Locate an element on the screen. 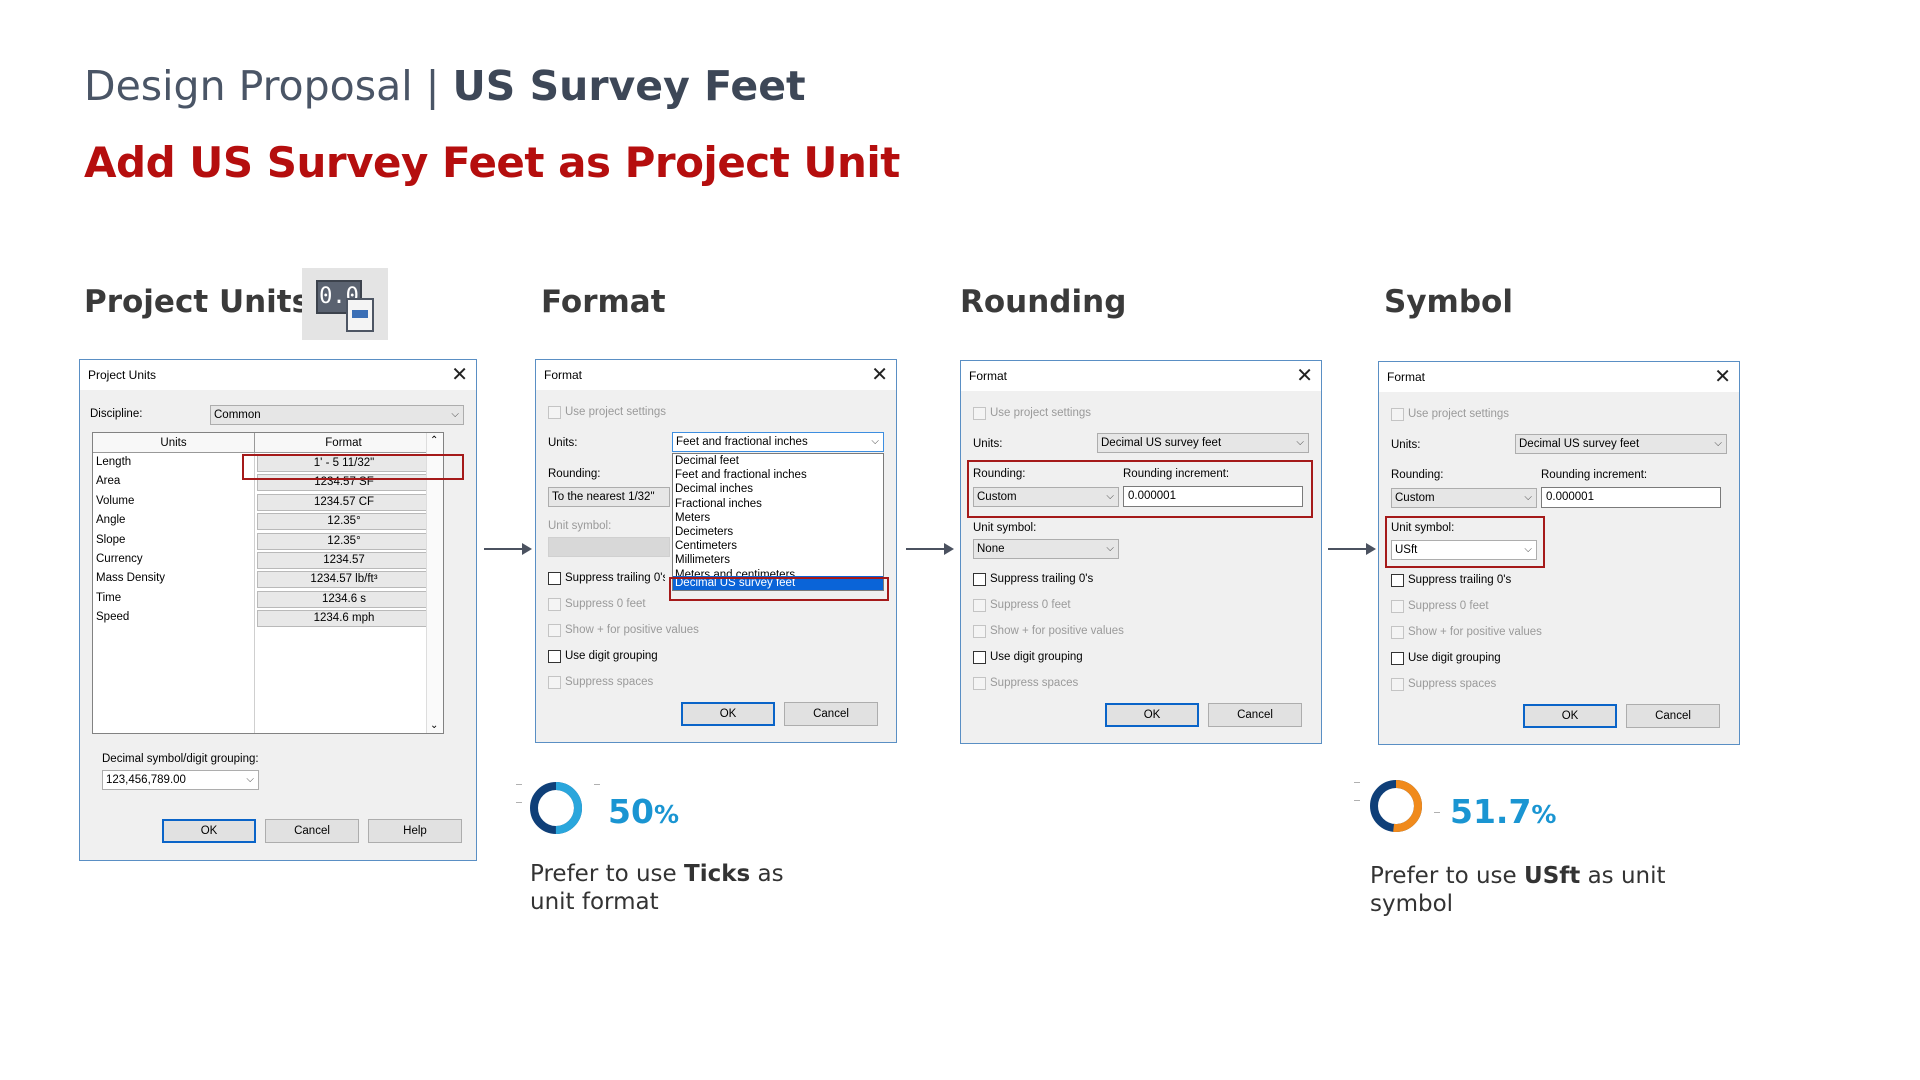  table-row-volume: Volume 1234.57 CF is located at coordinates (263, 502).